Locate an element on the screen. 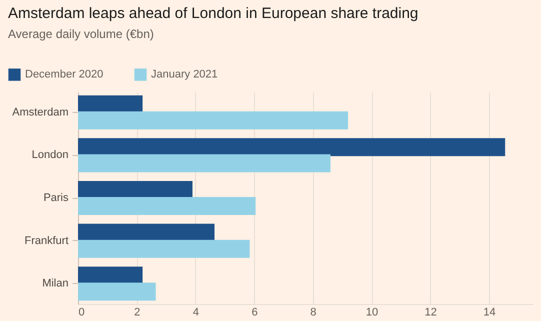  x-tick-label: 12 is located at coordinates (430, 312).